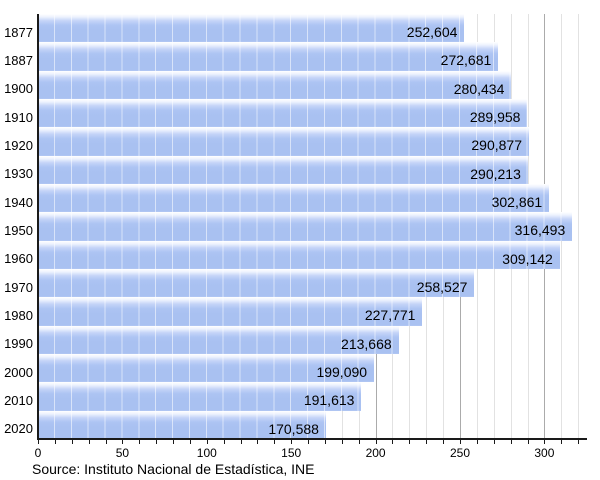 The width and height of the screenshot is (600, 480). What do you see at coordinates (18, 287) in the screenshot?
I see `year-label: 1970` at bounding box center [18, 287].